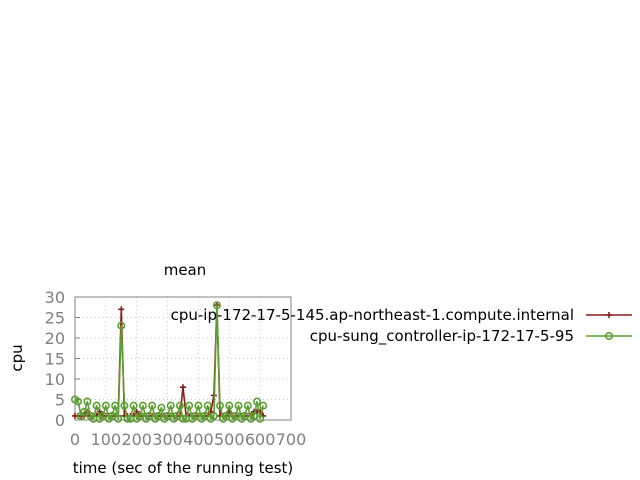  Describe the element at coordinates (136, 439) in the screenshot. I see `x-tick-label: 200` at that location.